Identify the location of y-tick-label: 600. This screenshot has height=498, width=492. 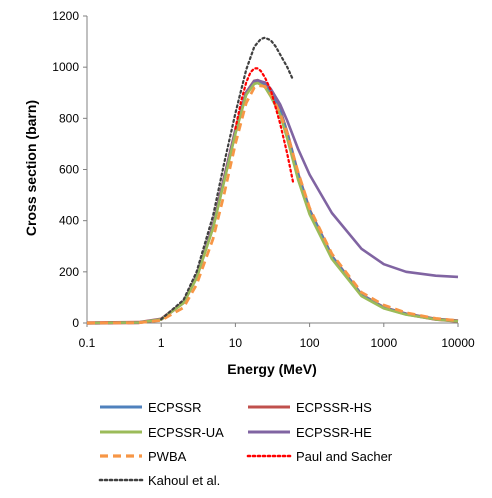
(69, 170).